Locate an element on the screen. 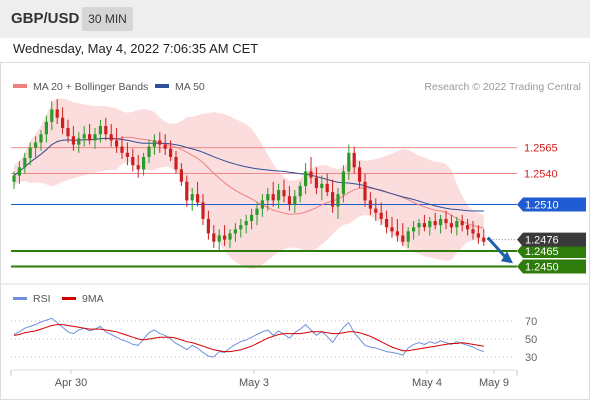  pivot-level-label-2: 1.2510 is located at coordinates (542, 206).